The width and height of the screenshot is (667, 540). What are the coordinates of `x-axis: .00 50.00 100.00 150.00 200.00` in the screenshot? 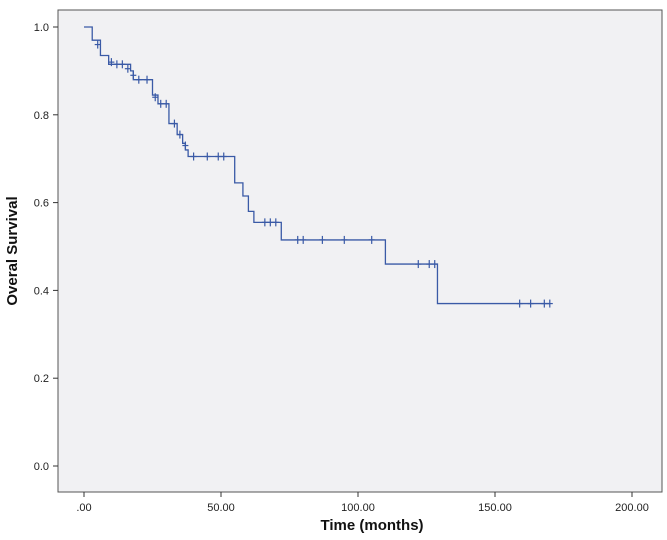 It's located at (362, 503).